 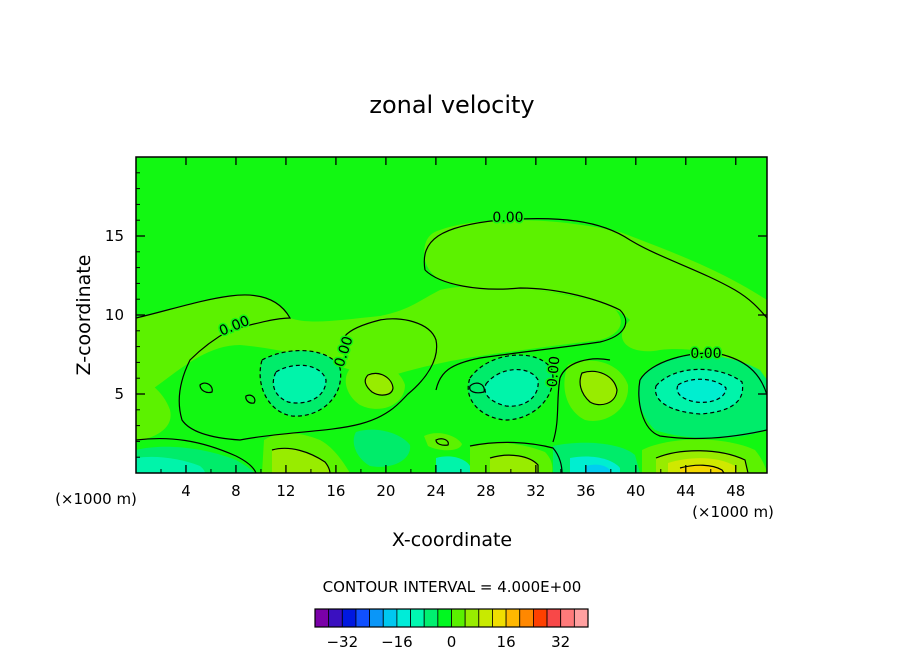 I want to click on field-region-neg-eddy-2b, so click(x=511, y=388).